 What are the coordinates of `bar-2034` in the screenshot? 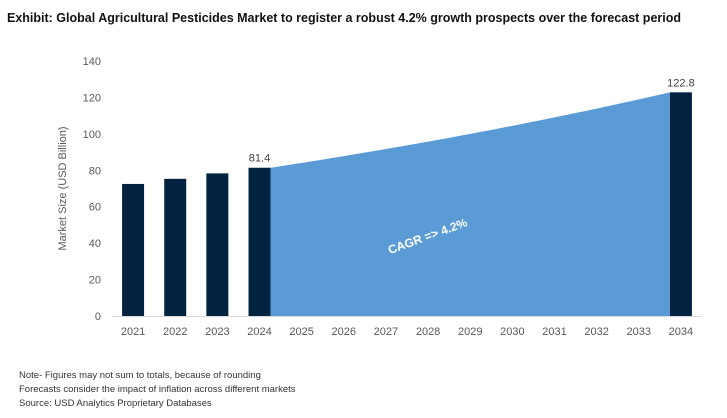 It's located at (680, 204).